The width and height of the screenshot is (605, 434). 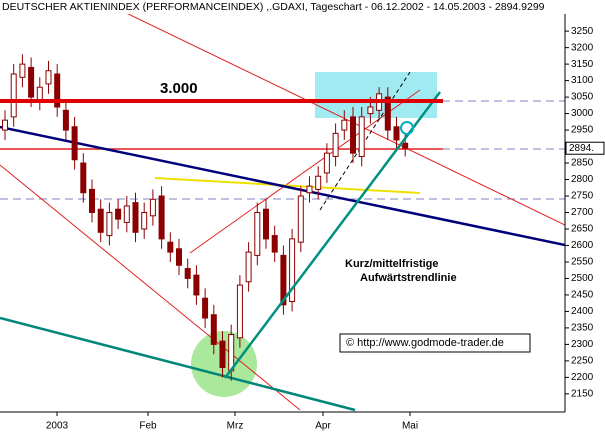 I want to click on copyright-box, so click(x=435, y=343).